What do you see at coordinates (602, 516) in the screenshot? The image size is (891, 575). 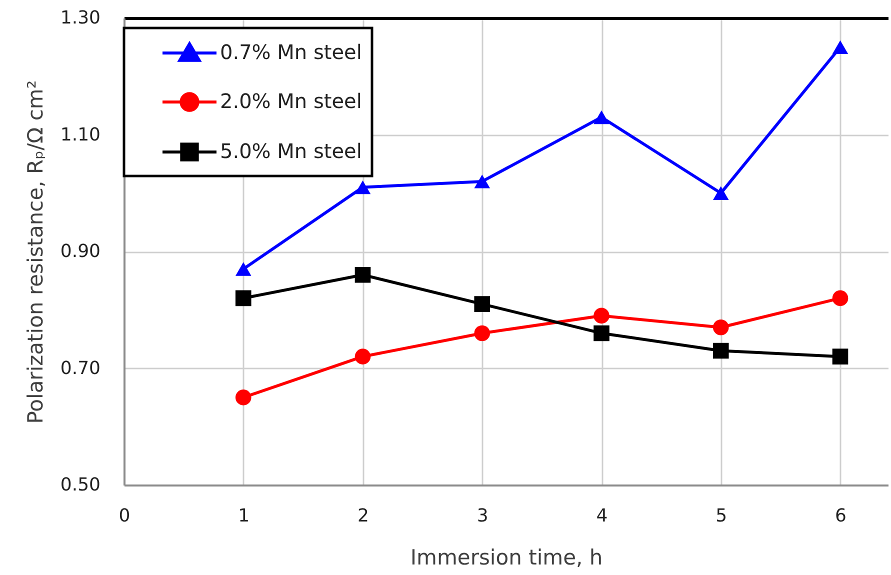 I see `x-tick-label: 4` at bounding box center [602, 516].